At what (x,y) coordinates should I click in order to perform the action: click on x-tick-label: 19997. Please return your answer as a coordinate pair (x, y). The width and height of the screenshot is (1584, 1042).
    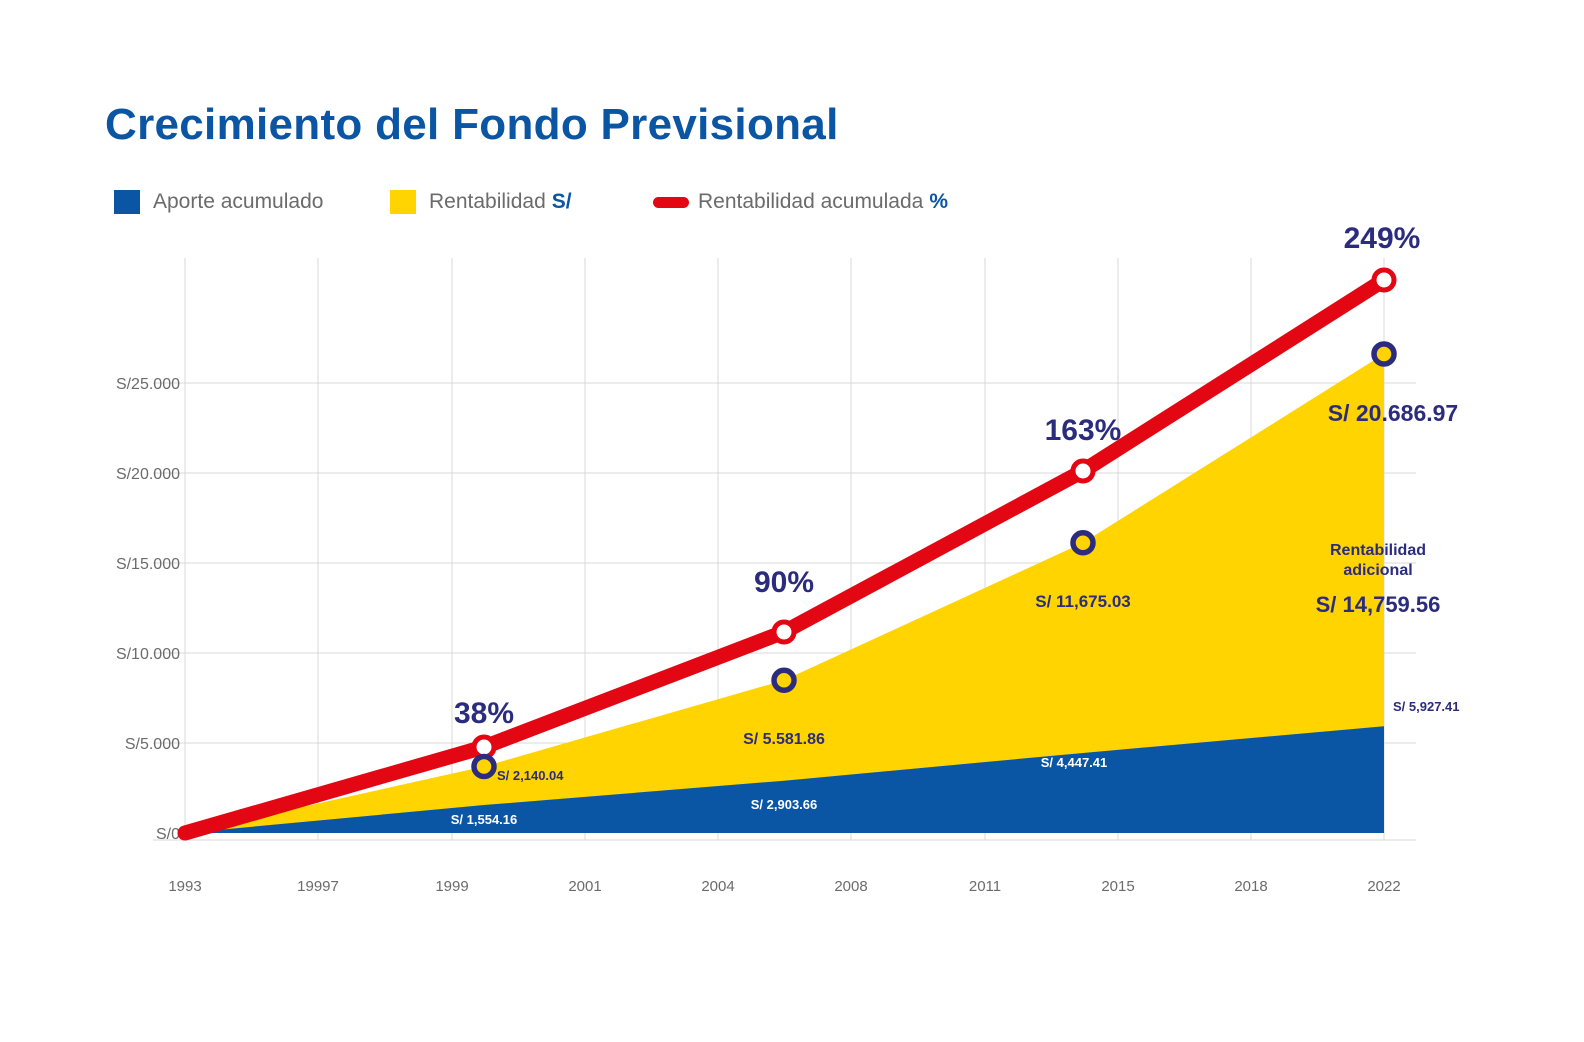
    Looking at the image, I should click on (318, 886).